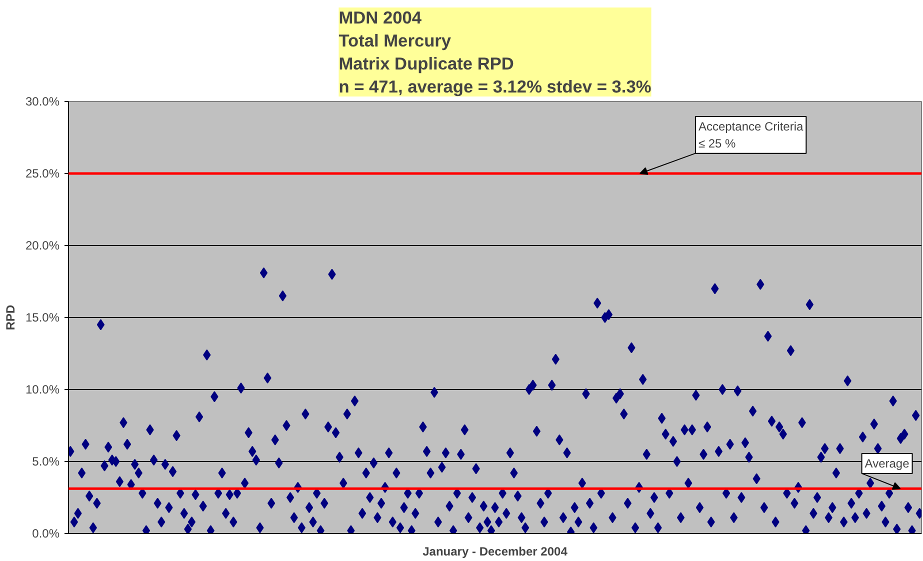 This screenshot has width=923, height=561. What do you see at coordinates (495, 52) in the screenshot?
I see `chart-title: MDN 2004 Total Mercury Matrix Duplicate RPD n = 471, average = 3.12% stdev = 3.3%` at bounding box center [495, 52].